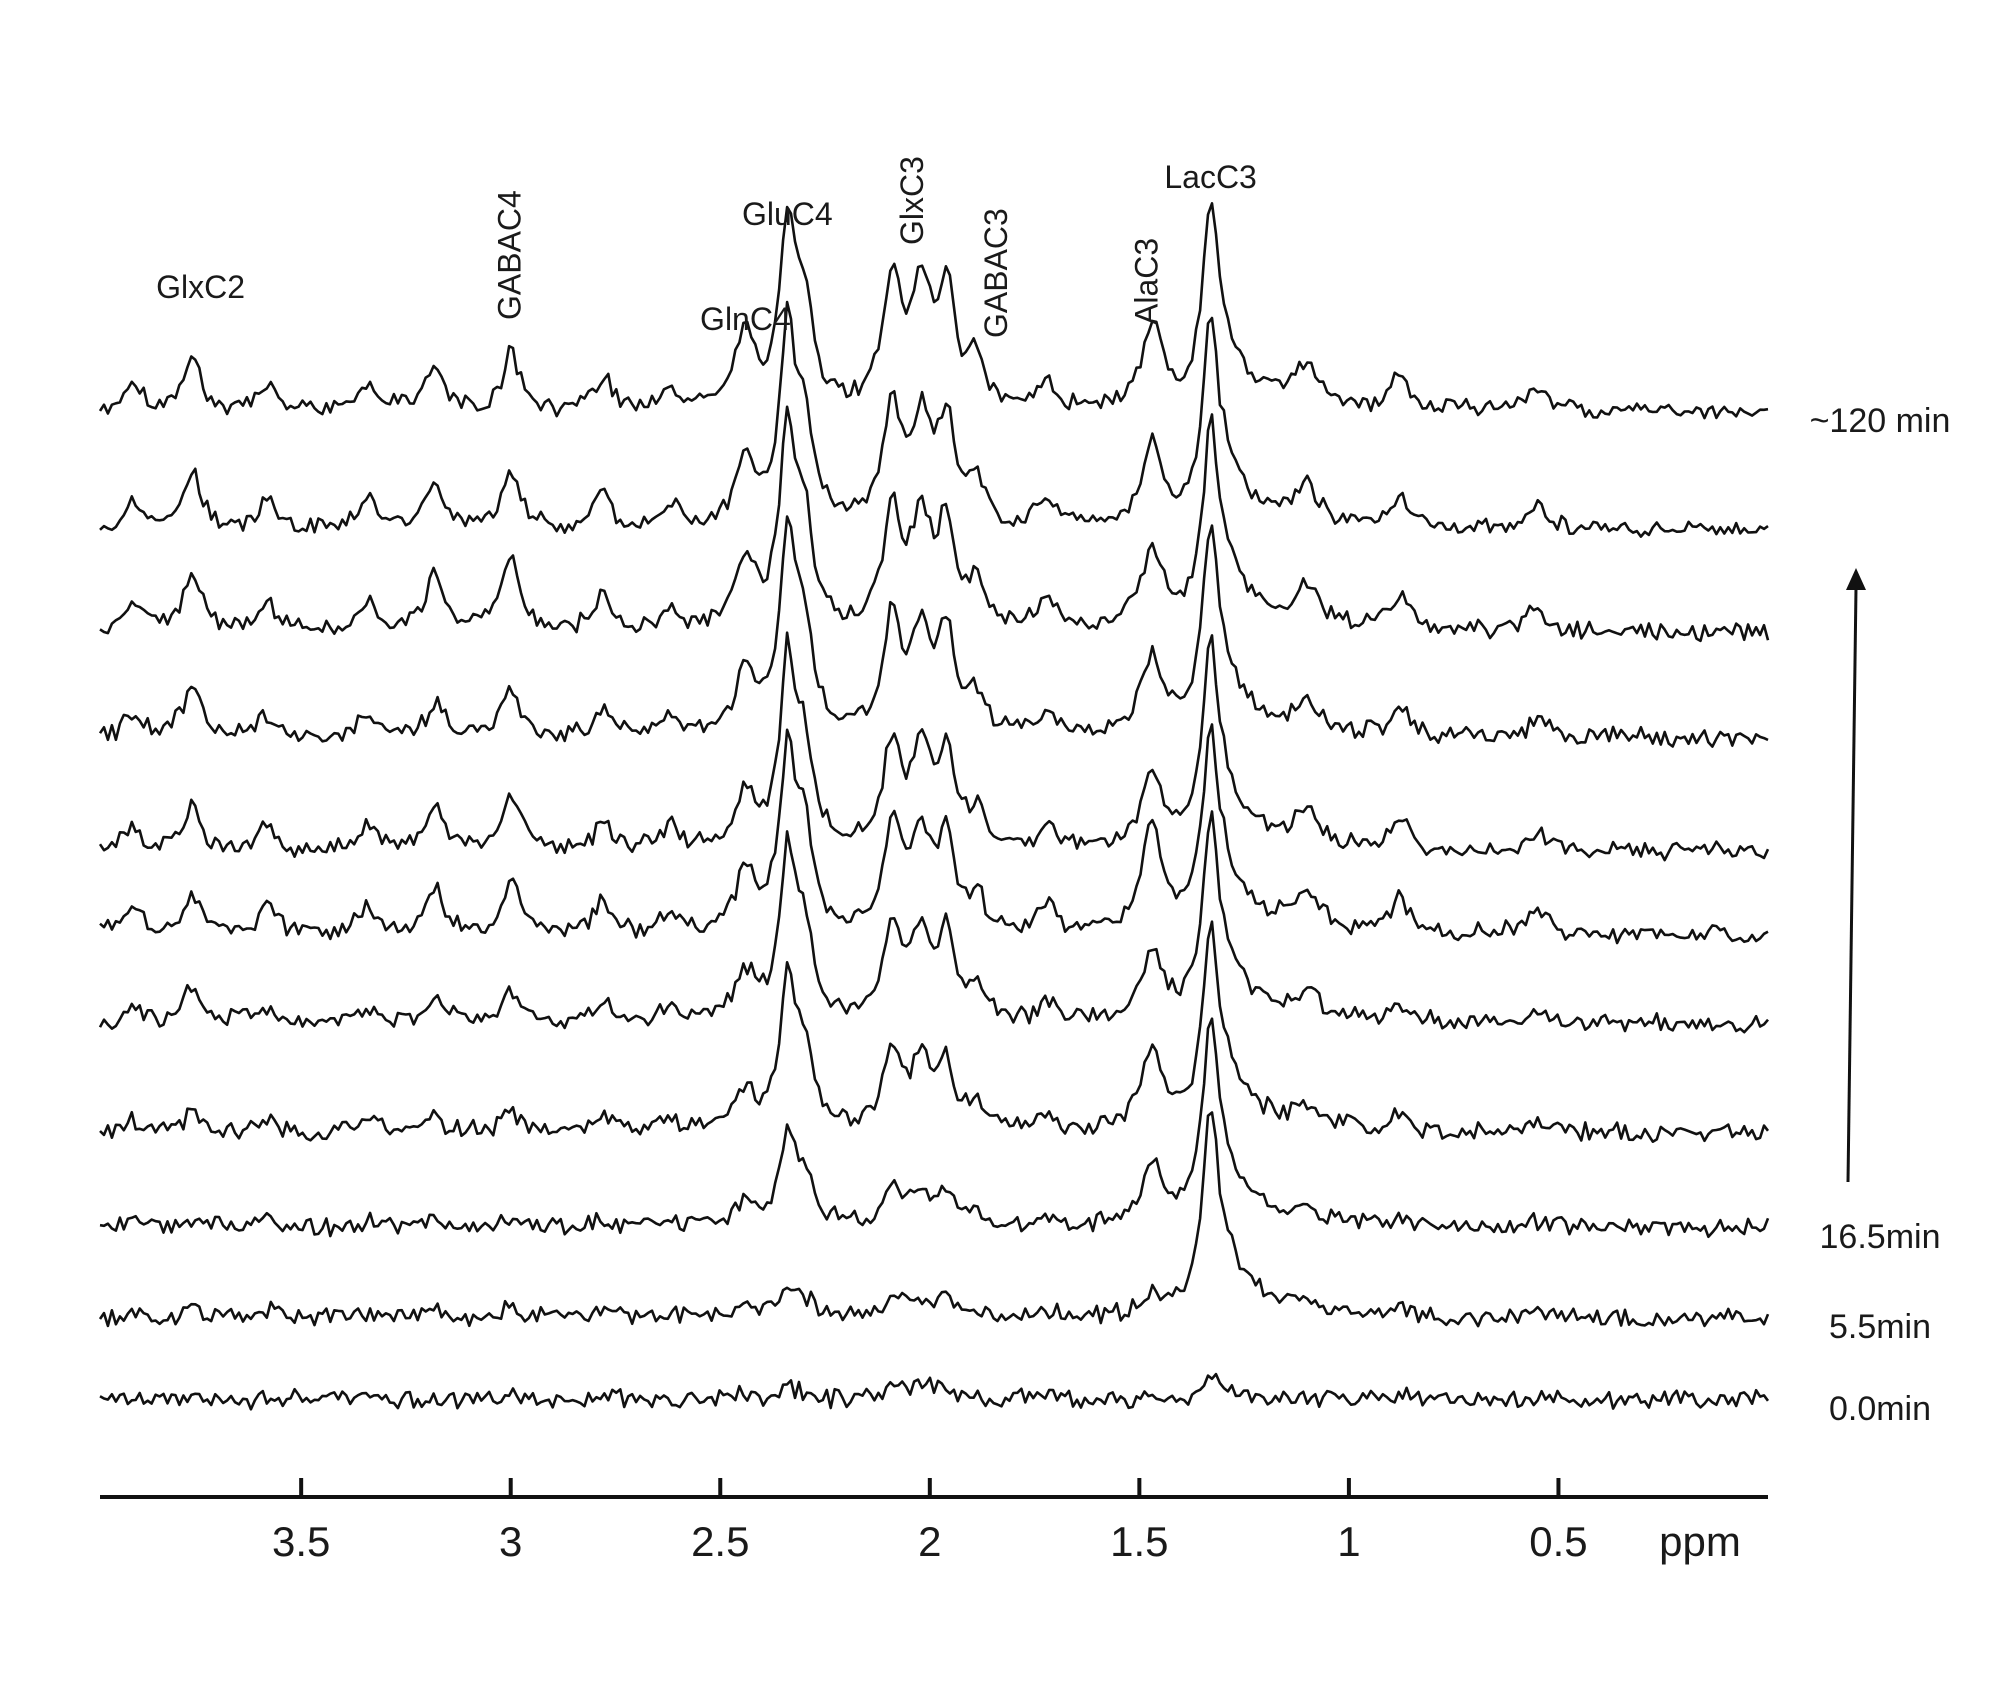 Image resolution: width=2007 pixels, height=1693 pixels. I want to click on peak-label-glxc3: GlxC3, so click(912, 200).